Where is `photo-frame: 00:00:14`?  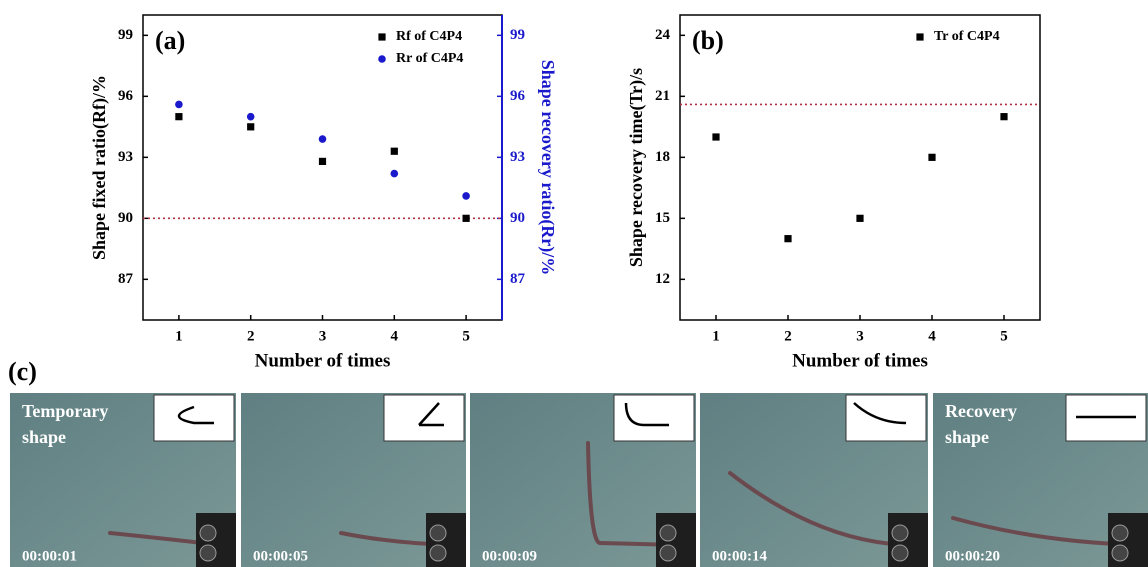 photo-frame: 00:00:14 is located at coordinates (814, 480).